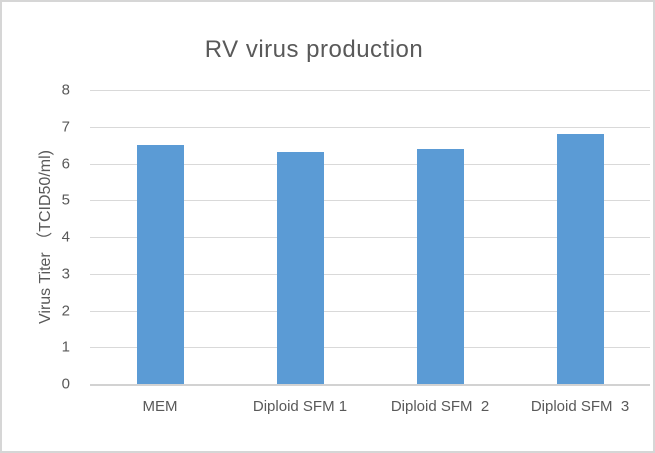 This screenshot has height=453, width=655. I want to click on x-tick-label: Diploid SFM 3, so click(580, 406).